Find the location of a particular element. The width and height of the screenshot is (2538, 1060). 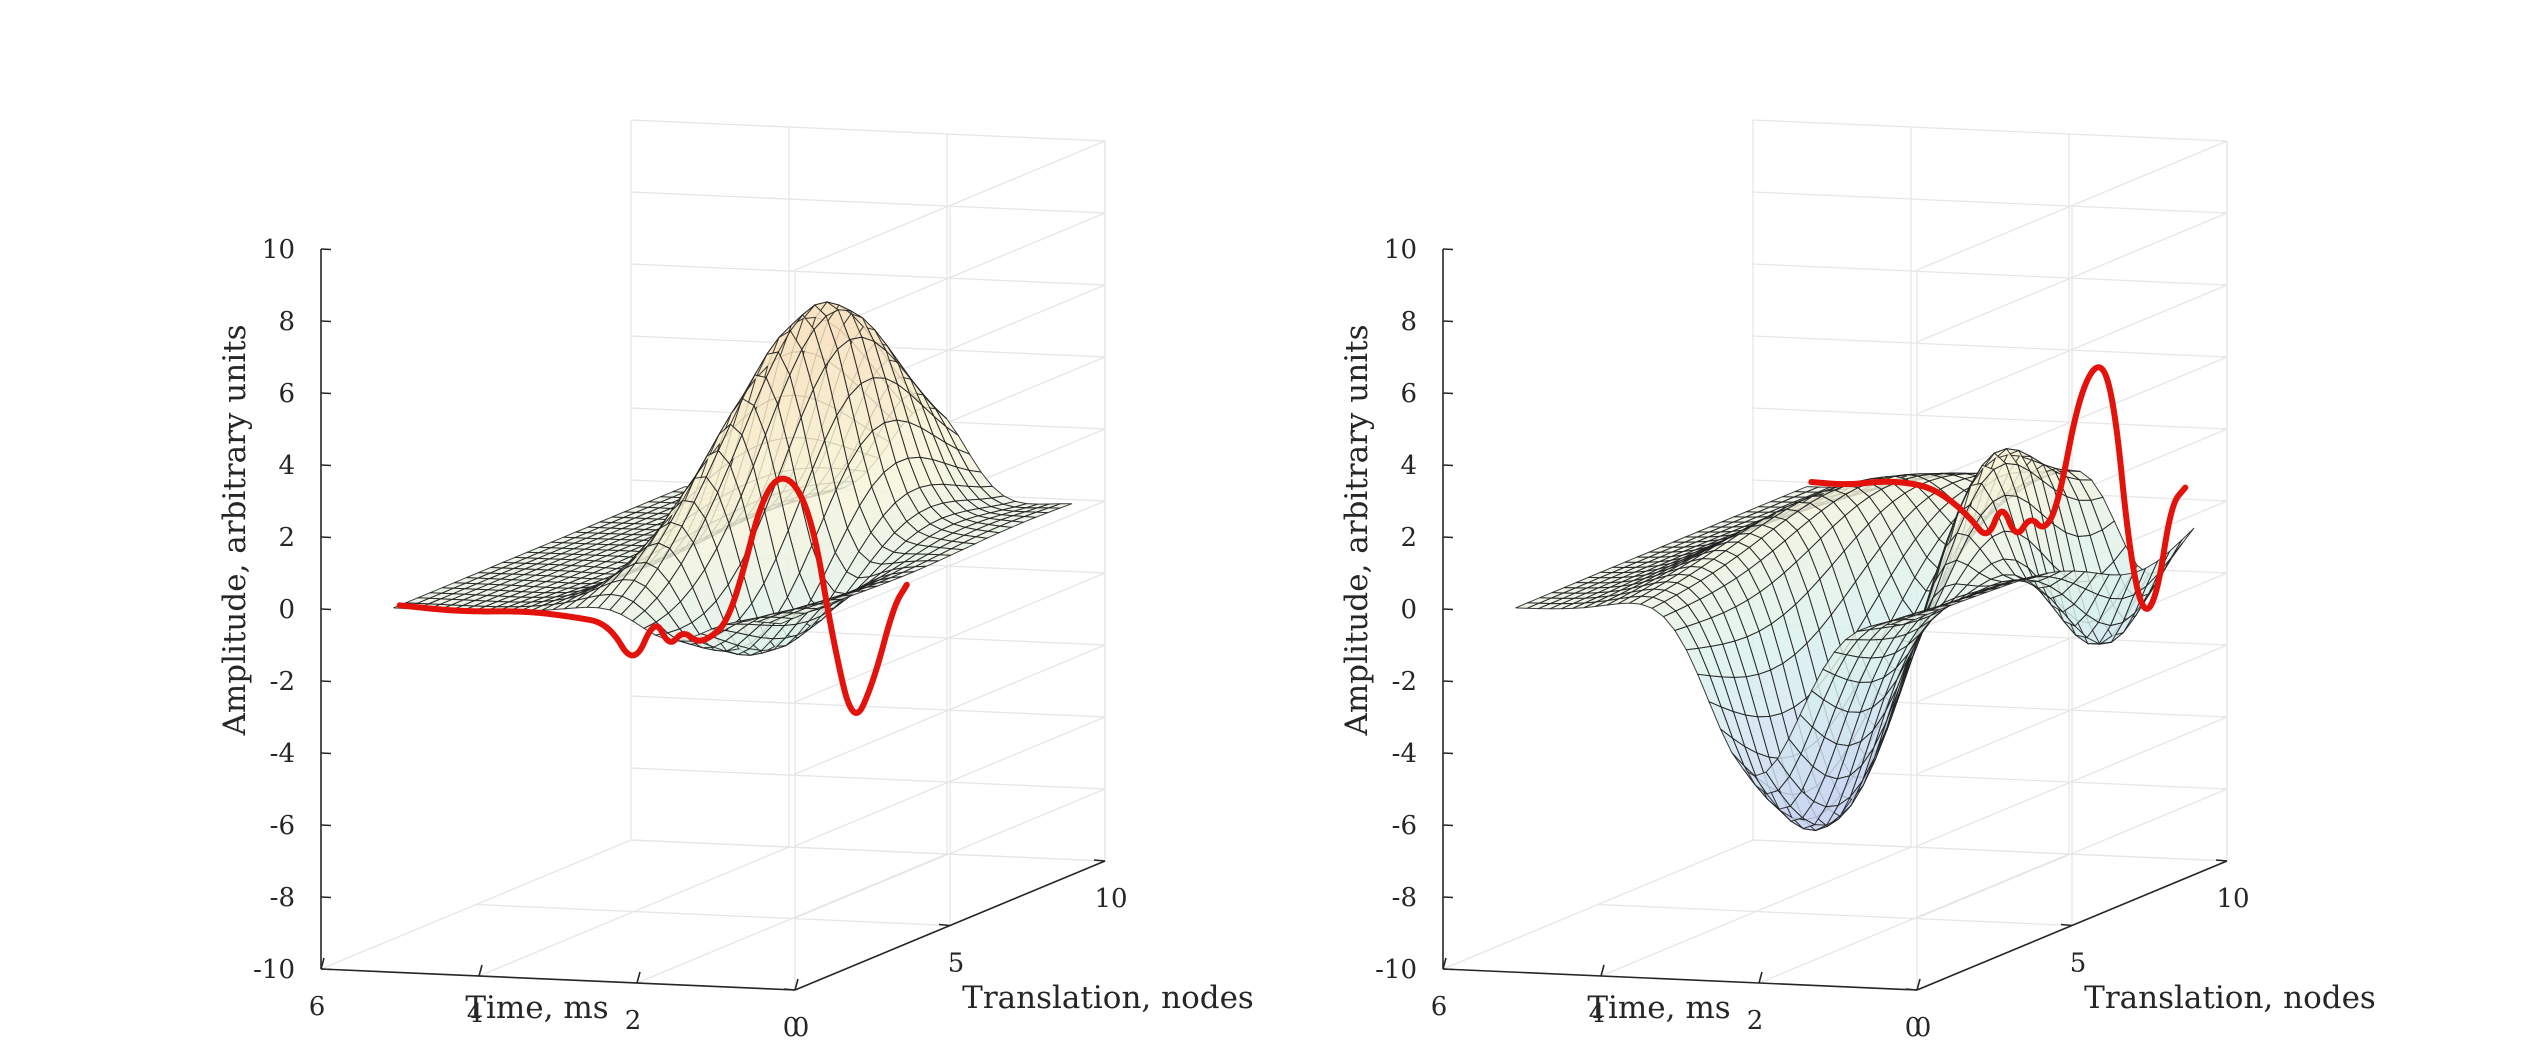

surface-mesh is located at coordinates (1855, 640).